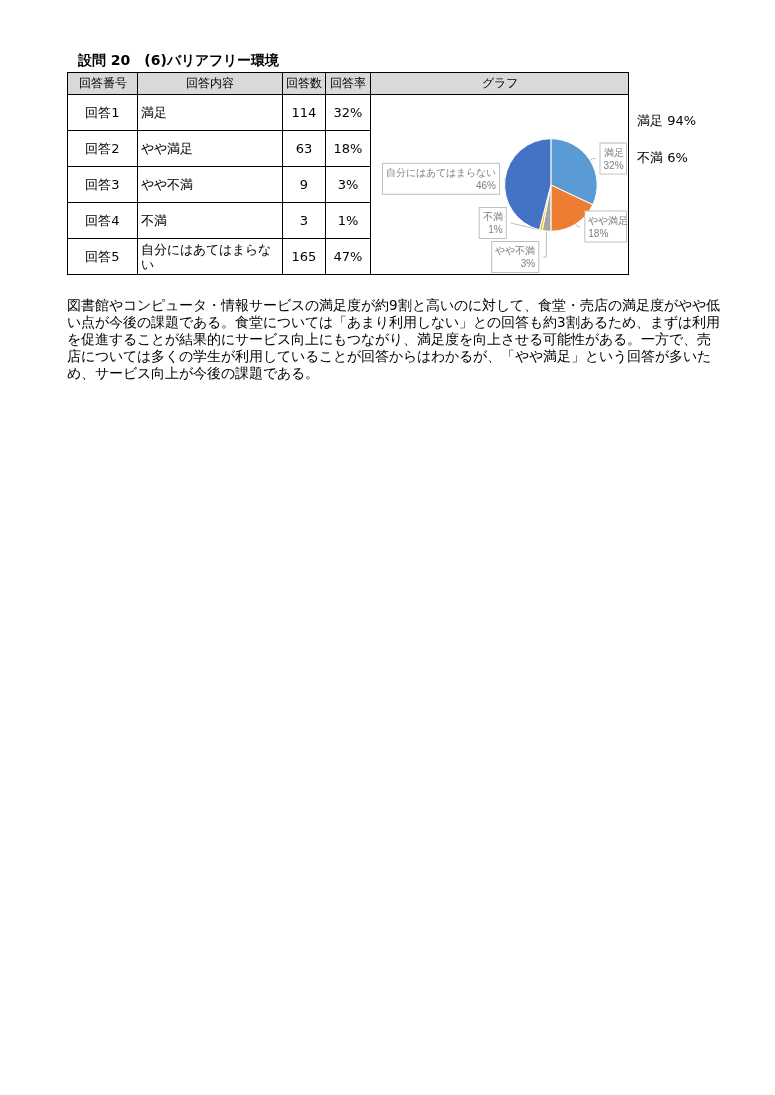 This screenshot has width=775, height=1095. Describe the element at coordinates (348, 83) in the screenshot. I see `text: 回答率` at that location.